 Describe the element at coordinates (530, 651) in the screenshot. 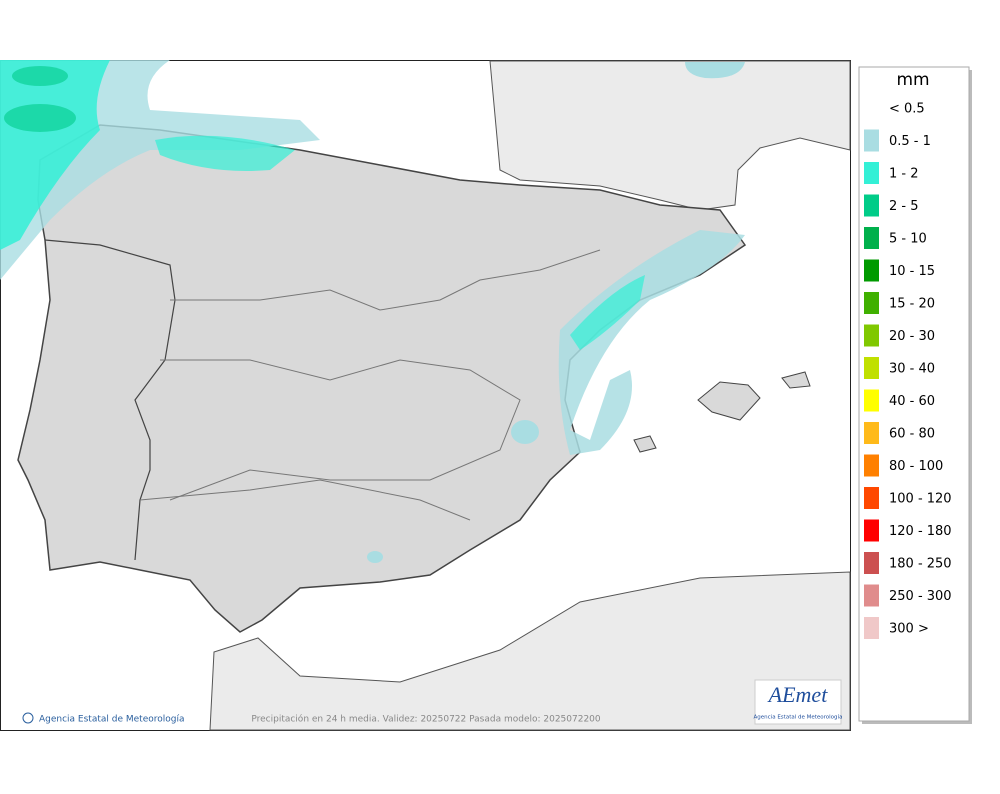

I see `africa` at that location.